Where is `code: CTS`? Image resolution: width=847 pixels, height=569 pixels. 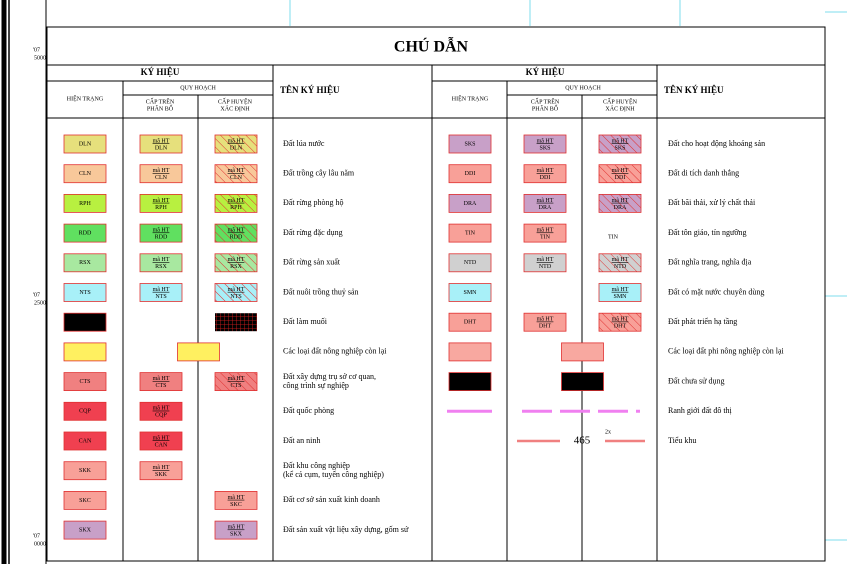 code: CTS is located at coordinates (235, 386).